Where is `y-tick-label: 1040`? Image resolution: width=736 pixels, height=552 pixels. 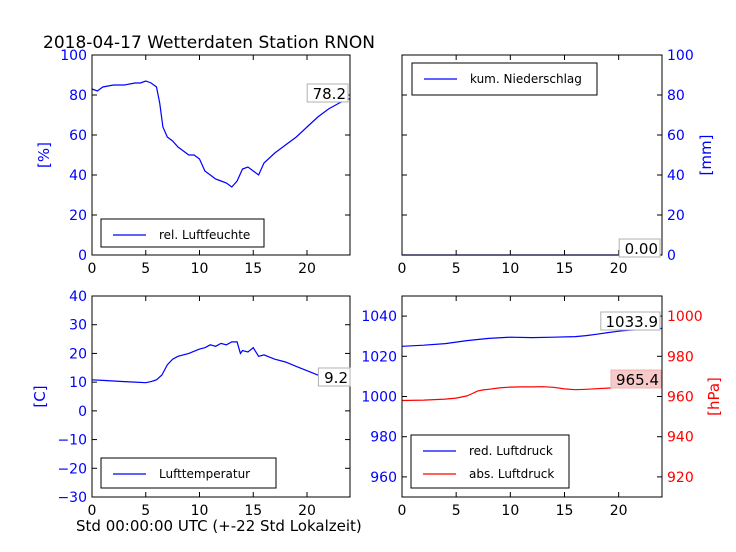
y-tick-label: 1040 is located at coordinates (379, 317).